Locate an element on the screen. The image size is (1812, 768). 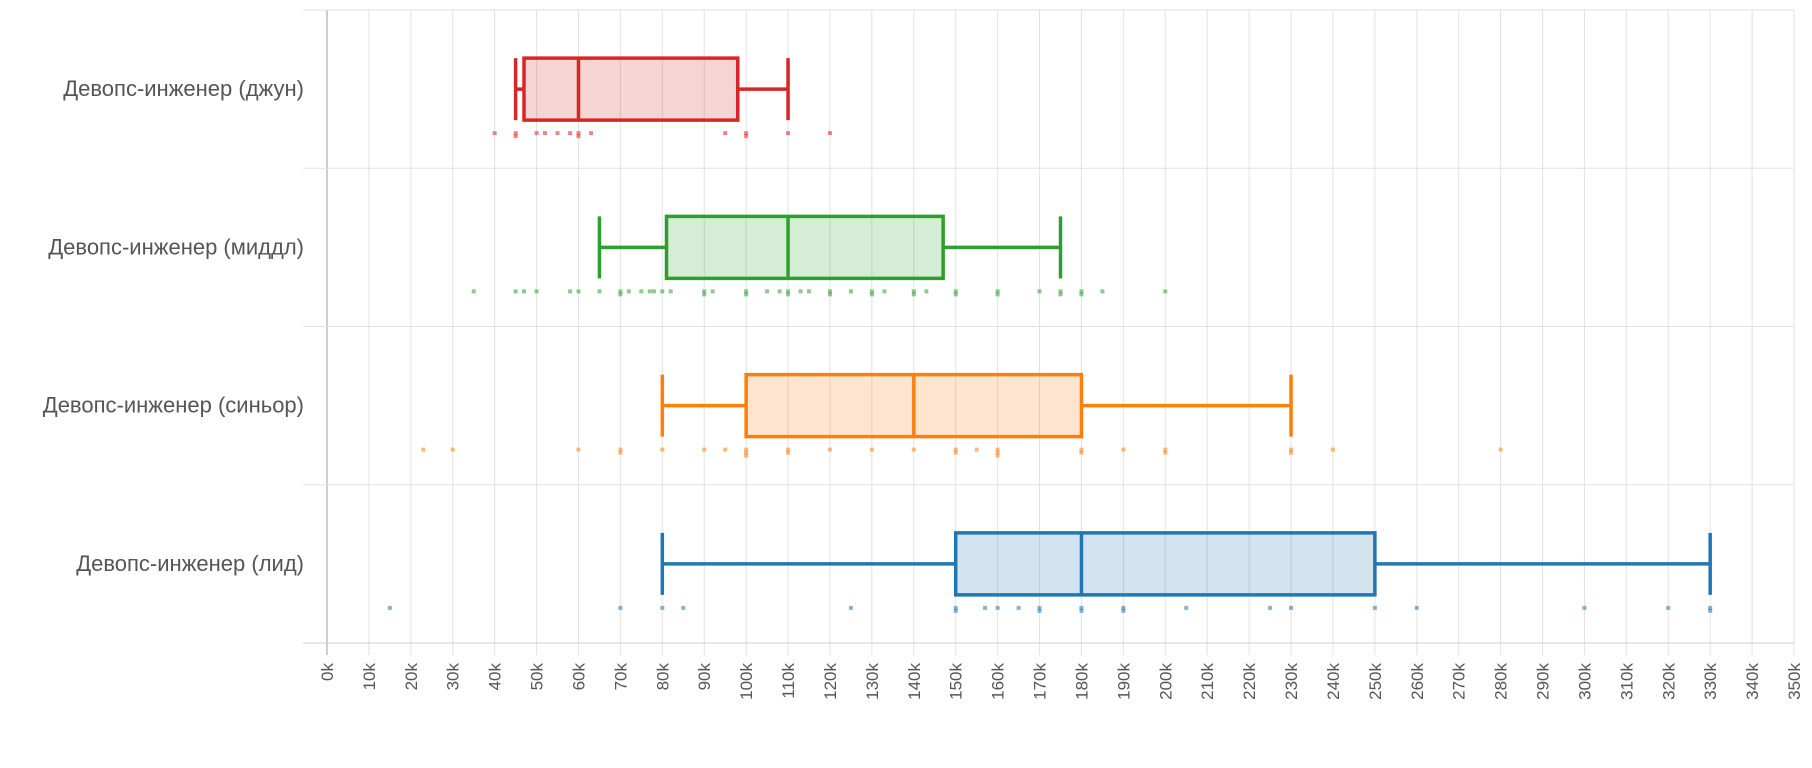
x-tick-label: 140k is located at coordinates (914, 681).